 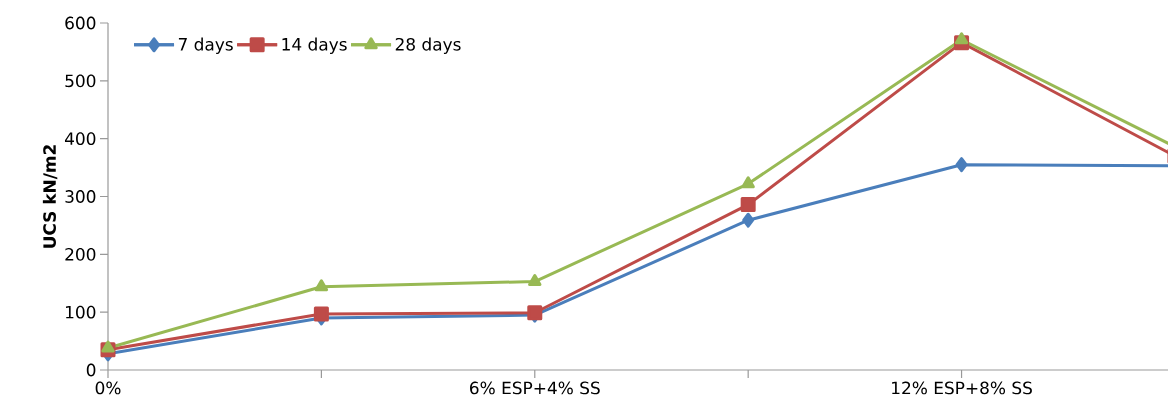 I want to click on x-tick-label: 6% ESP+4% SS, so click(x=535, y=388).